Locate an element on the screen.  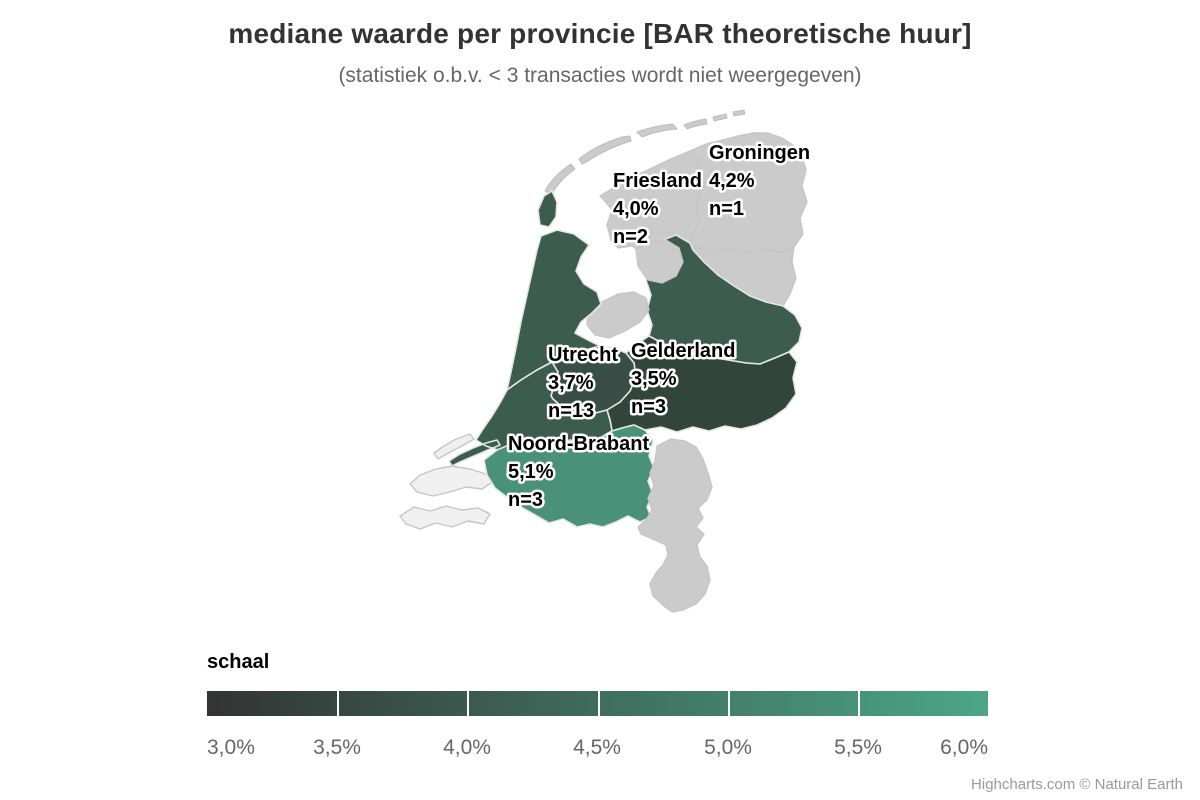
label-value: 3,5% is located at coordinates (654, 379).